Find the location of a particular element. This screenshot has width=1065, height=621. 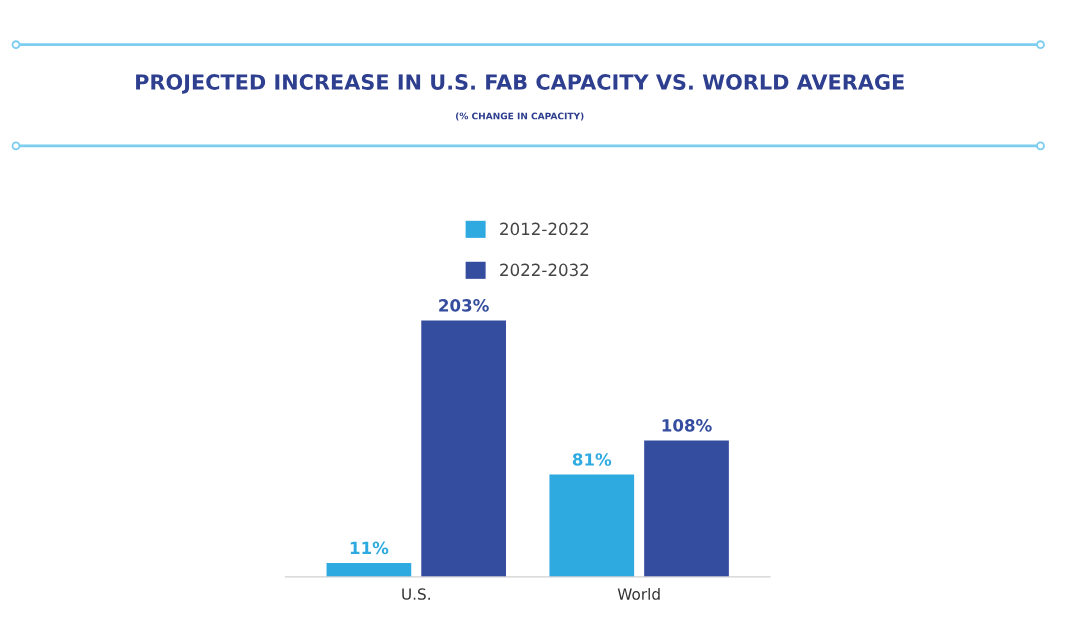

legend-label: 2012-2022 is located at coordinates (544, 229).